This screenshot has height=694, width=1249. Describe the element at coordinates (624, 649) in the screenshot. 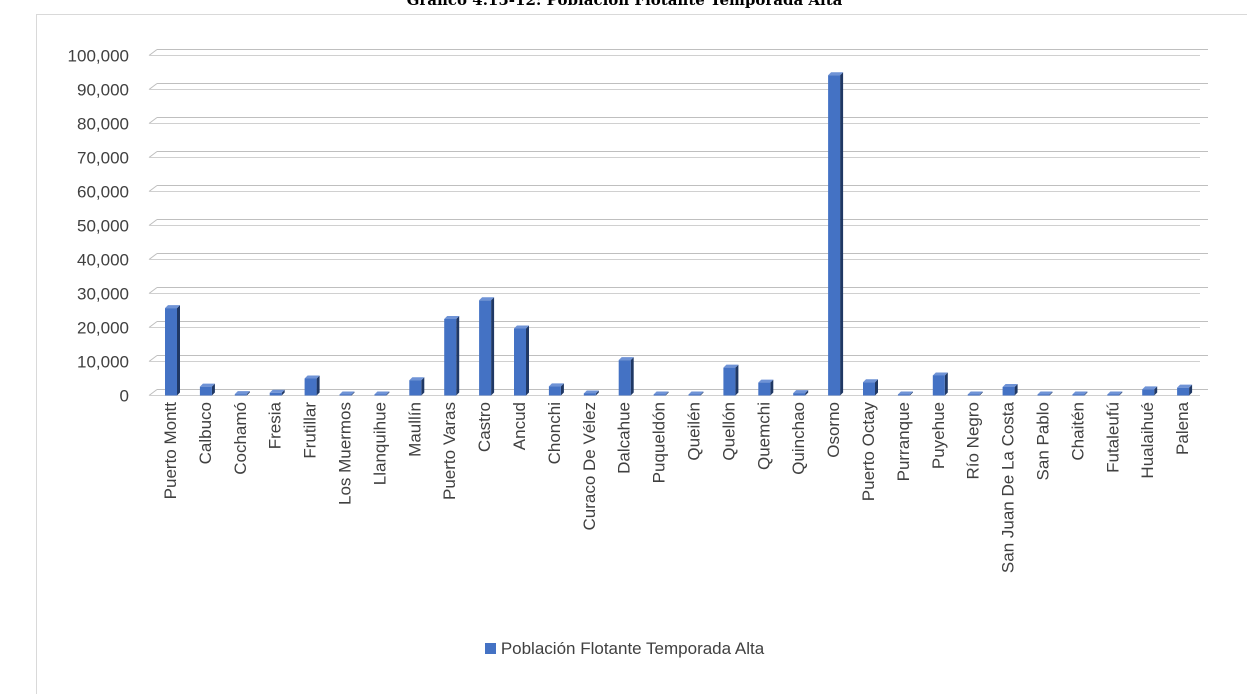

I see `legend: Población Flotante Temporada Alta` at that location.